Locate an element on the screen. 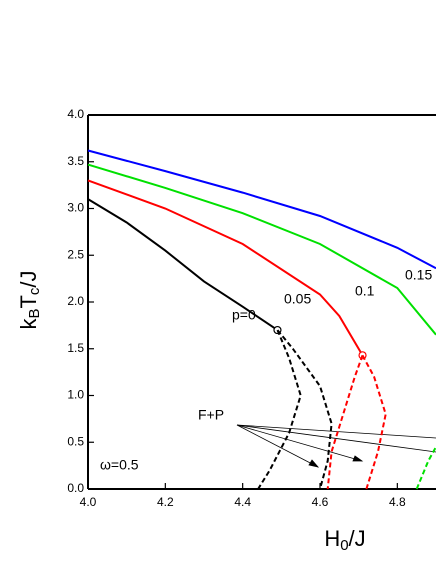 The image size is (436, 564). series-label: p=0 is located at coordinates (244, 315).